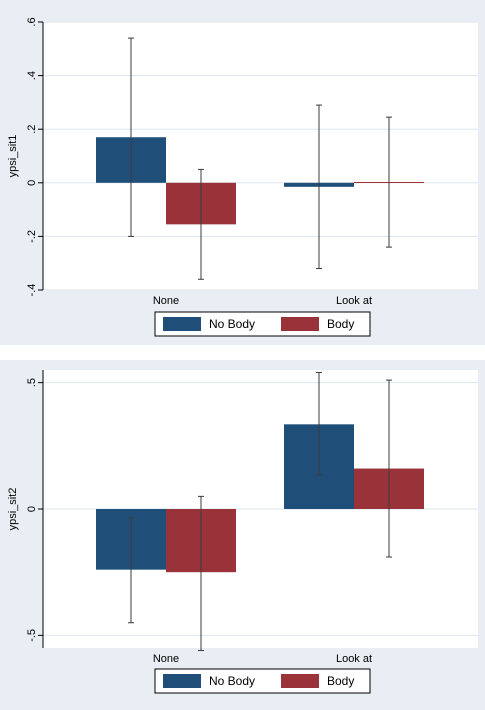 The height and width of the screenshot is (710, 485). What do you see at coordinates (32, 635) in the screenshot?
I see `y-tick-label: -.5` at bounding box center [32, 635].